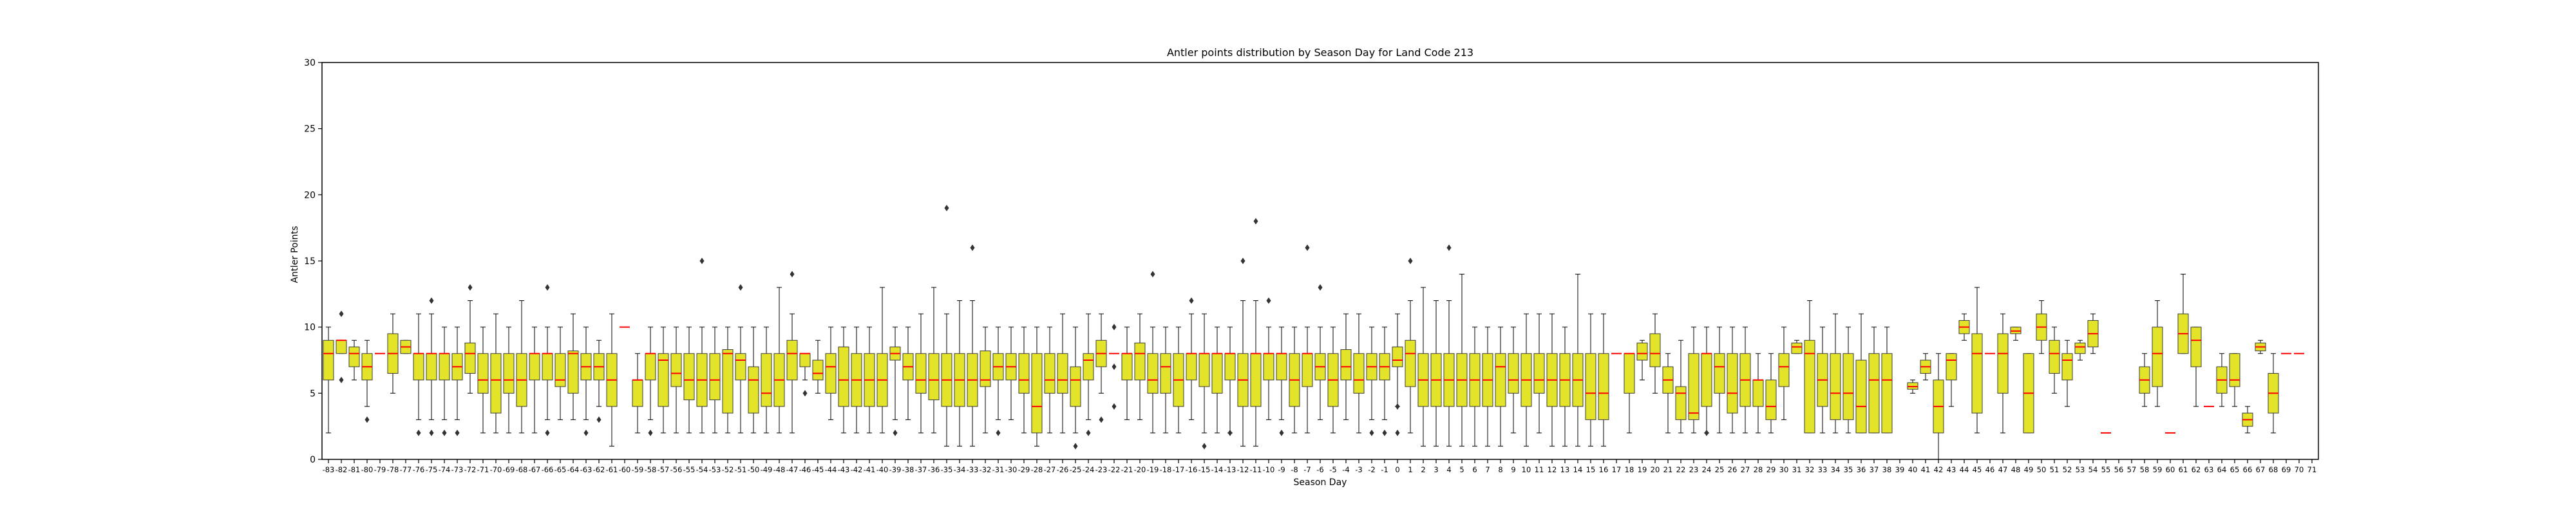  I want to click on x-tick-label: -65, so click(560, 469).